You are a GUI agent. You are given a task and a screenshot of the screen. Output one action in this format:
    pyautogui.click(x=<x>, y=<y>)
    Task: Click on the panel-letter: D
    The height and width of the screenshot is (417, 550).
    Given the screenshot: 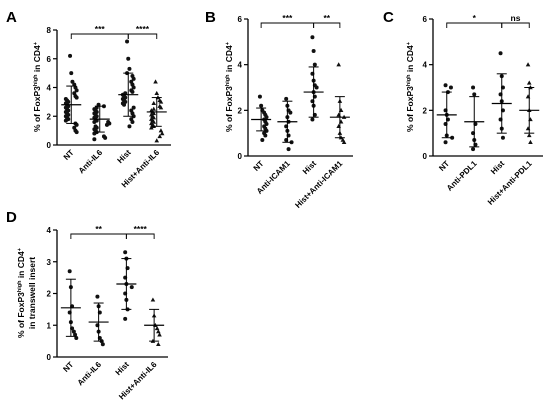 What is the action you would take?
    pyautogui.click(x=11, y=217)
    